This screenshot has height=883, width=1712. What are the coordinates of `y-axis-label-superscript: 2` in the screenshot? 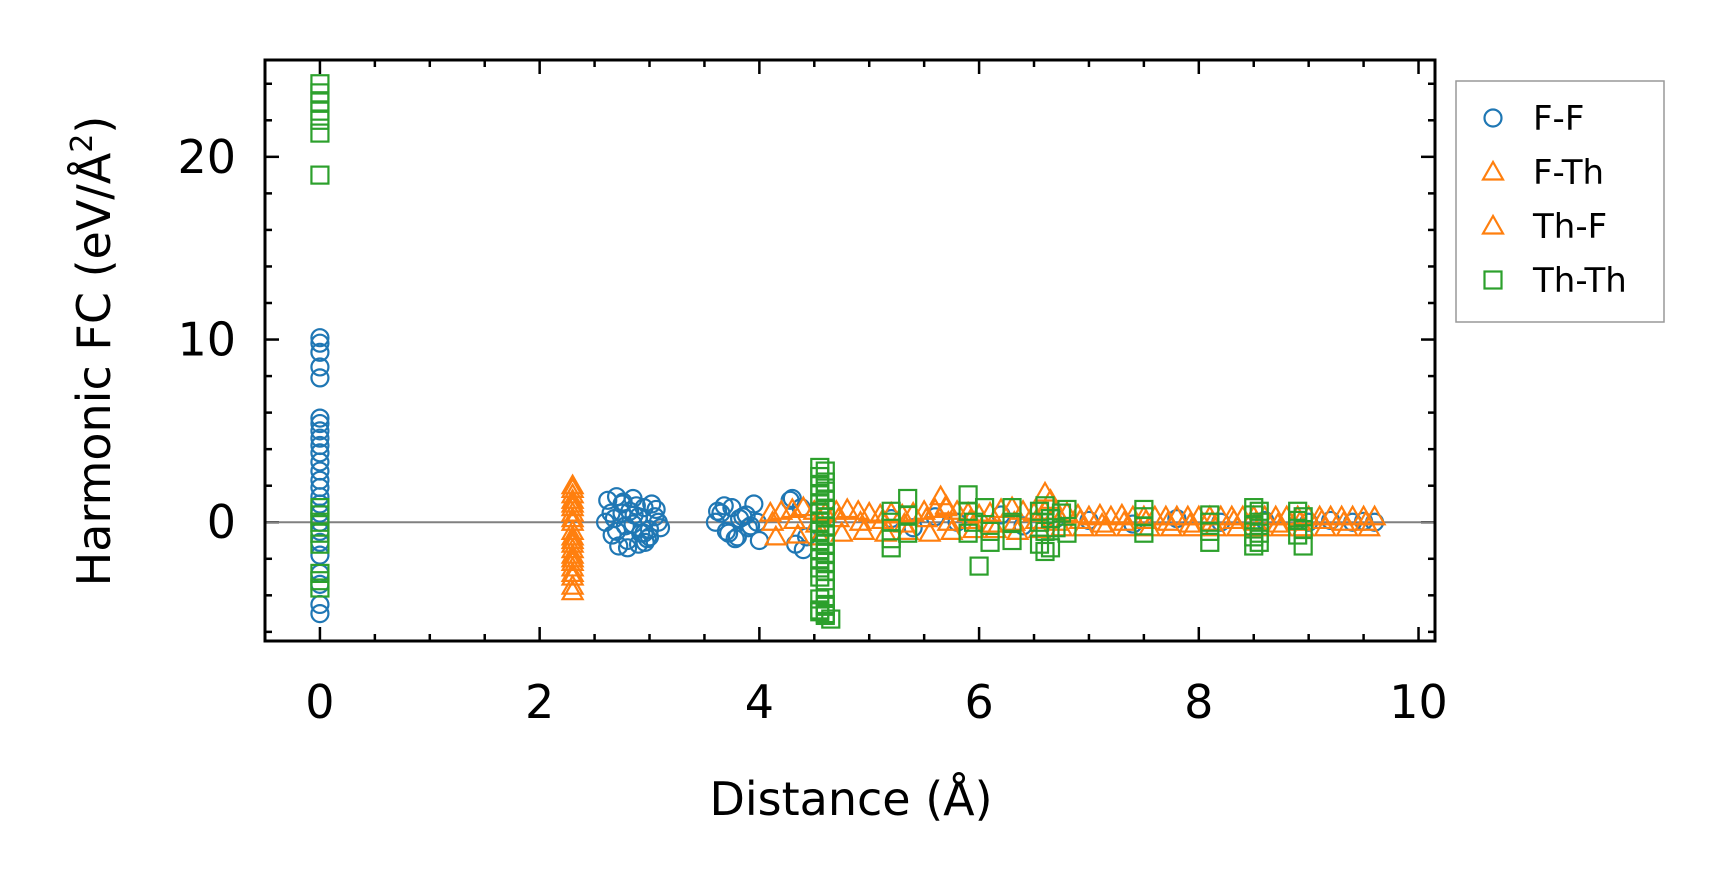 It's located at (82, 143).